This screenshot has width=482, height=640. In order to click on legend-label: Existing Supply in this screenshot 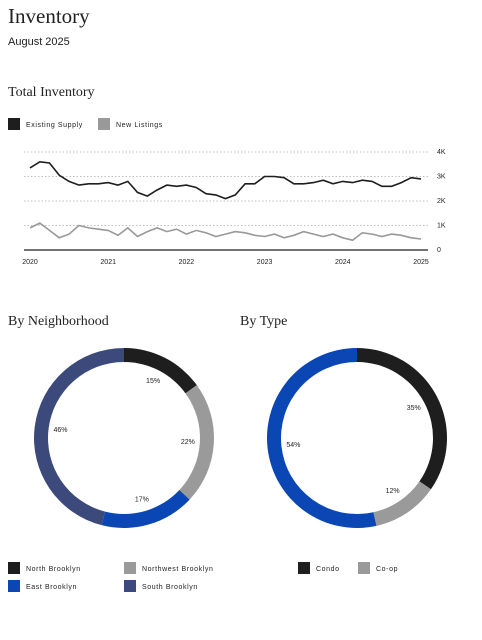, I will do `click(54, 125)`.